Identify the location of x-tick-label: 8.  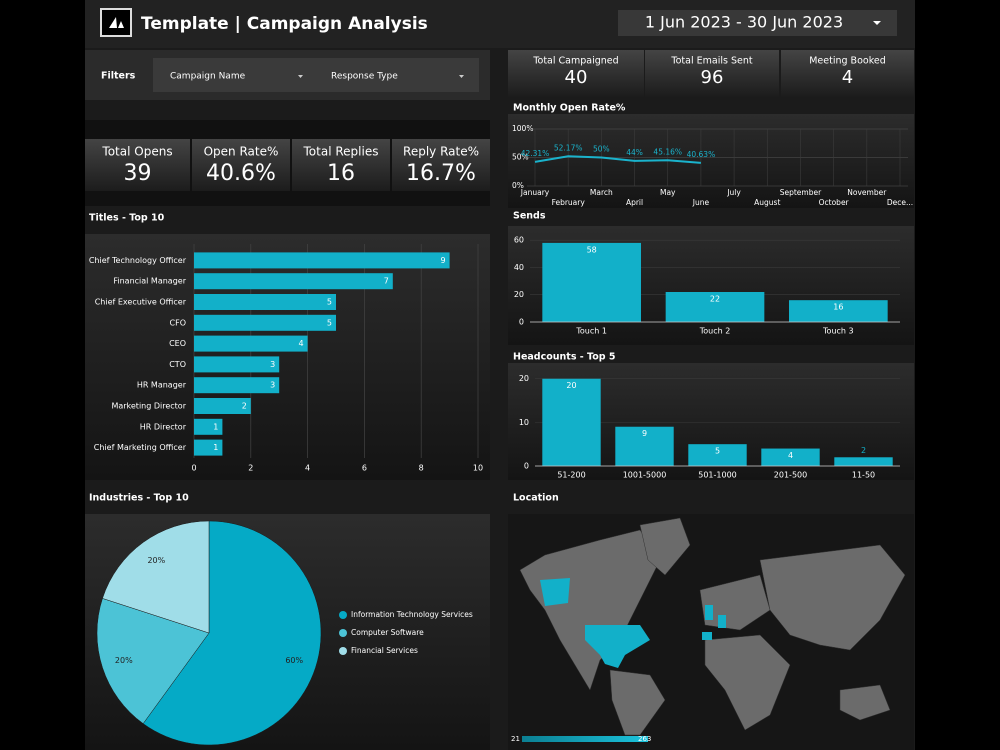
(421, 468).